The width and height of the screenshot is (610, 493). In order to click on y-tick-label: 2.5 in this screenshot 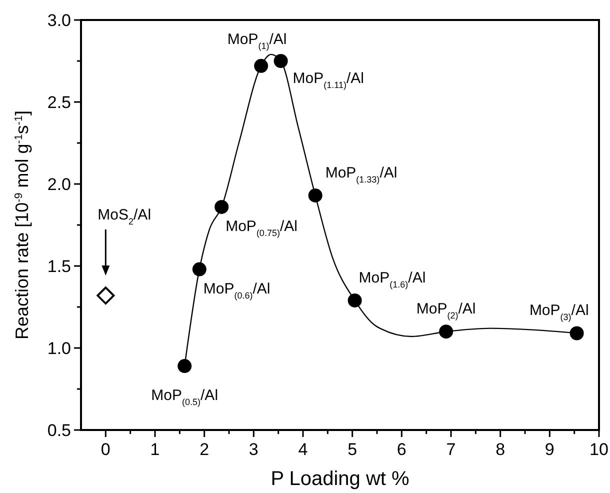, I will do `click(59, 102)`.